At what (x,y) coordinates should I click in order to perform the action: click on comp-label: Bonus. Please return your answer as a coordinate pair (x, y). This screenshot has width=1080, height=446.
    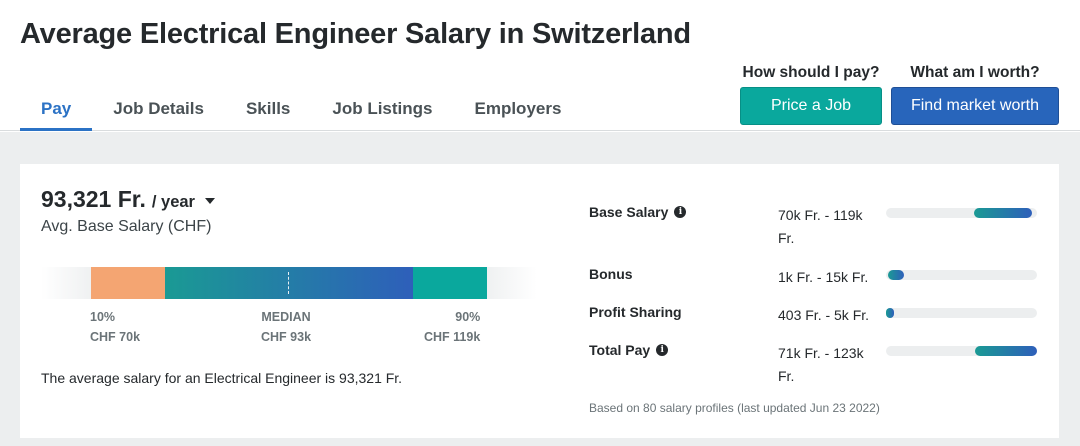
    Looking at the image, I should click on (611, 274).